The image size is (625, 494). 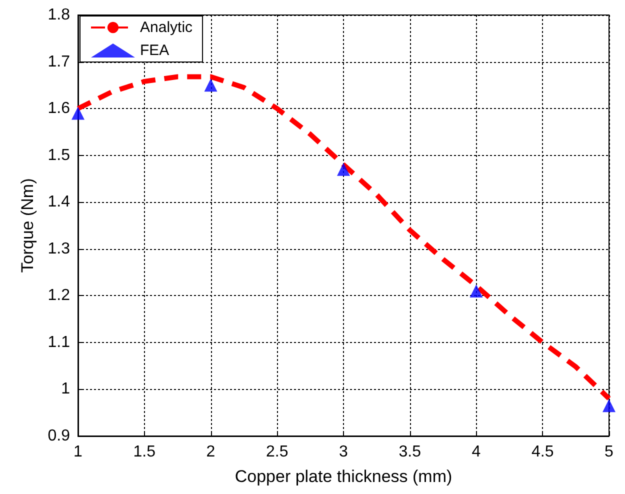 What do you see at coordinates (59, 436) in the screenshot?
I see `y-tick-label: 0.9` at bounding box center [59, 436].